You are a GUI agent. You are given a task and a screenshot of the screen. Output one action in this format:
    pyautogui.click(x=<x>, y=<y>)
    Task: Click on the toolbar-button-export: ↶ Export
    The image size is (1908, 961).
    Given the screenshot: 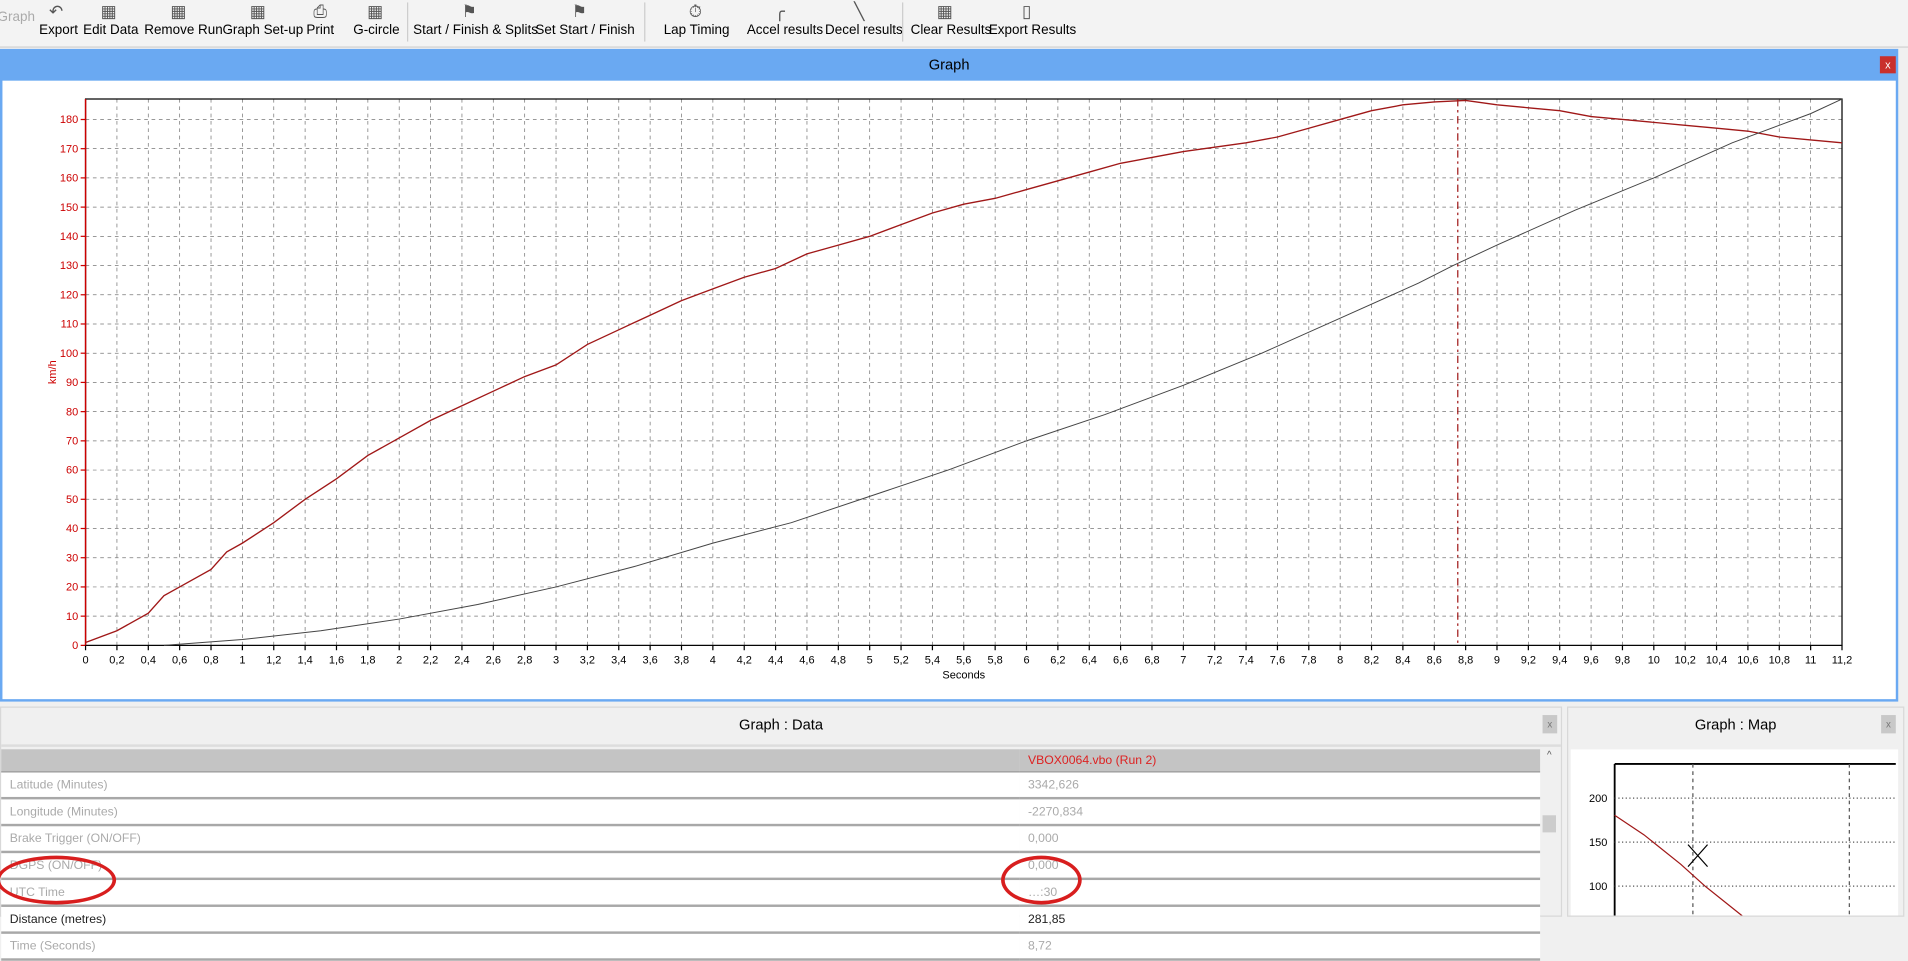 What is the action you would take?
    pyautogui.click(x=58, y=22)
    